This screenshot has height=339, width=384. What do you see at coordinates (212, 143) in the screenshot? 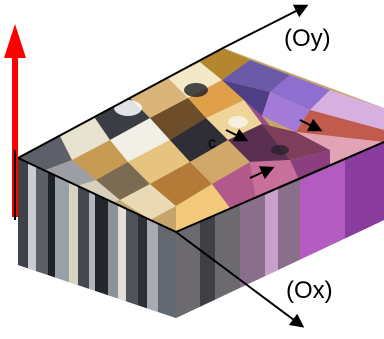
I see `grain-marker-label: c` at bounding box center [212, 143].